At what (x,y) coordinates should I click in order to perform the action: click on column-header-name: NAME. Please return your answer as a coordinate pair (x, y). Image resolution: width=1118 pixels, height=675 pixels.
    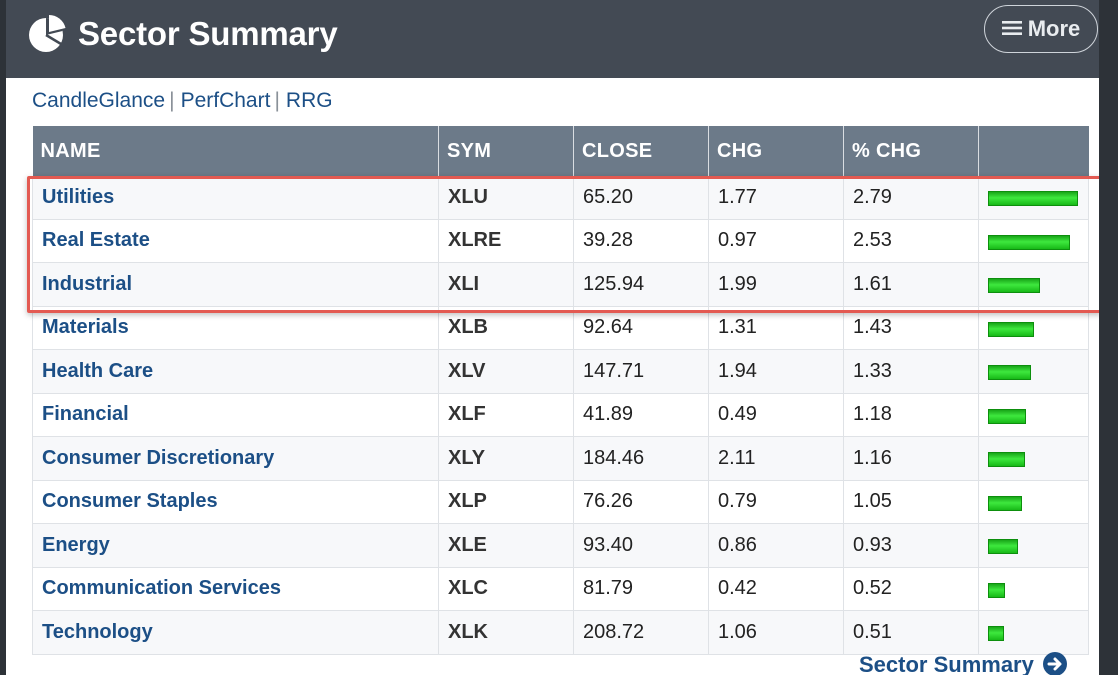
    Looking at the image, I should click on (235, 151).